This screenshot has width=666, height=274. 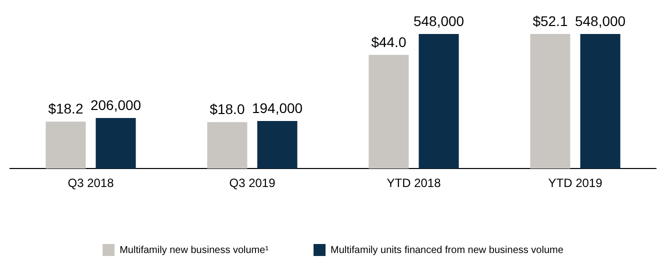 I want to click on data-label: $18.0, so click(x=227, y=108).